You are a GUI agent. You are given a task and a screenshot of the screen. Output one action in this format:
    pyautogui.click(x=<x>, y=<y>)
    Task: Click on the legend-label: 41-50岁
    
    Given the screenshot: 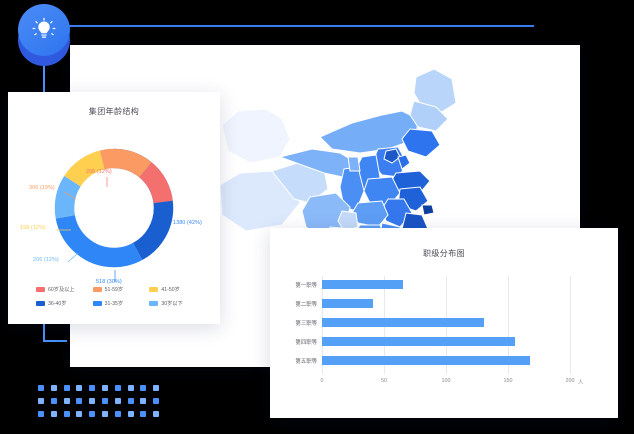 What is the action you would take?
    pyautogui.click(x=170, y=290)
    